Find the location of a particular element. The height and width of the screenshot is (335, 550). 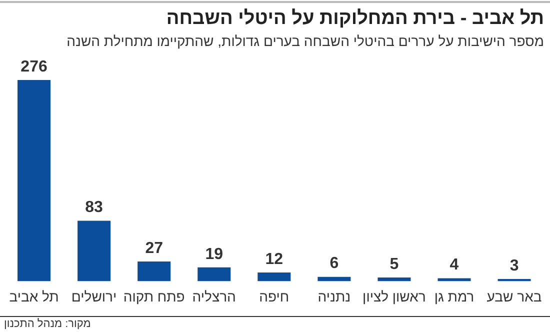

x-tick-label: נתניה is located at coordinates (334, 296).